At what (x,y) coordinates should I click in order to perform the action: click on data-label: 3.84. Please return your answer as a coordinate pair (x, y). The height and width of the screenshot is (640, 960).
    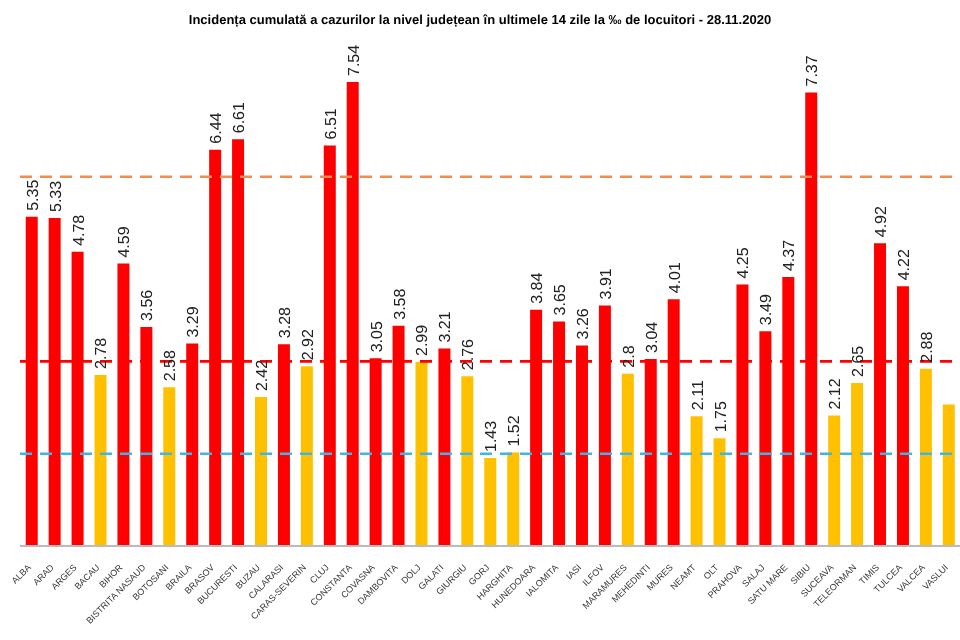
    Looking at the image, I should click on (537, 287).